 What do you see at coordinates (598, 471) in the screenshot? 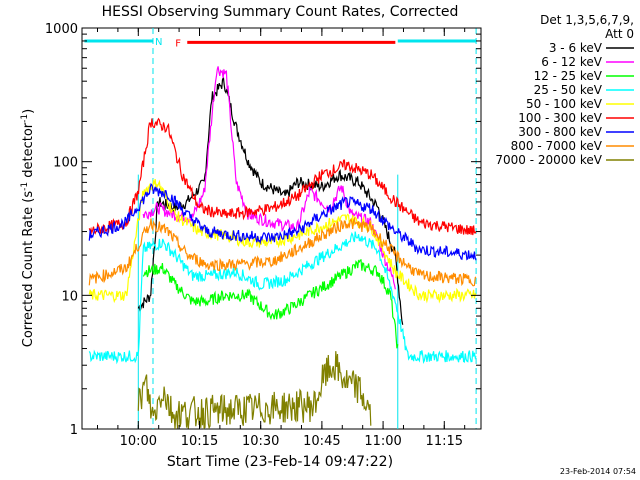
I see `timestamp: 23-Feb-2014 07:54` at bounding box center [598, 471].